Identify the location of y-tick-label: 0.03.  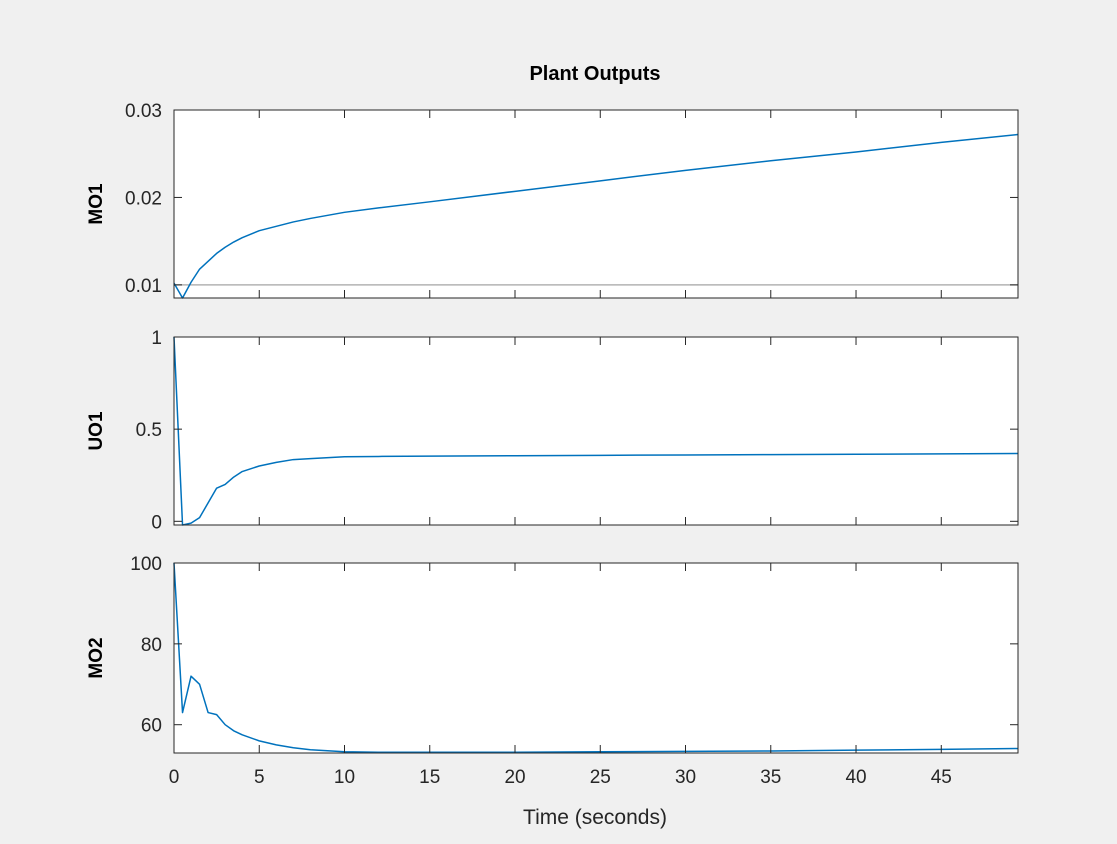
(143, 111).